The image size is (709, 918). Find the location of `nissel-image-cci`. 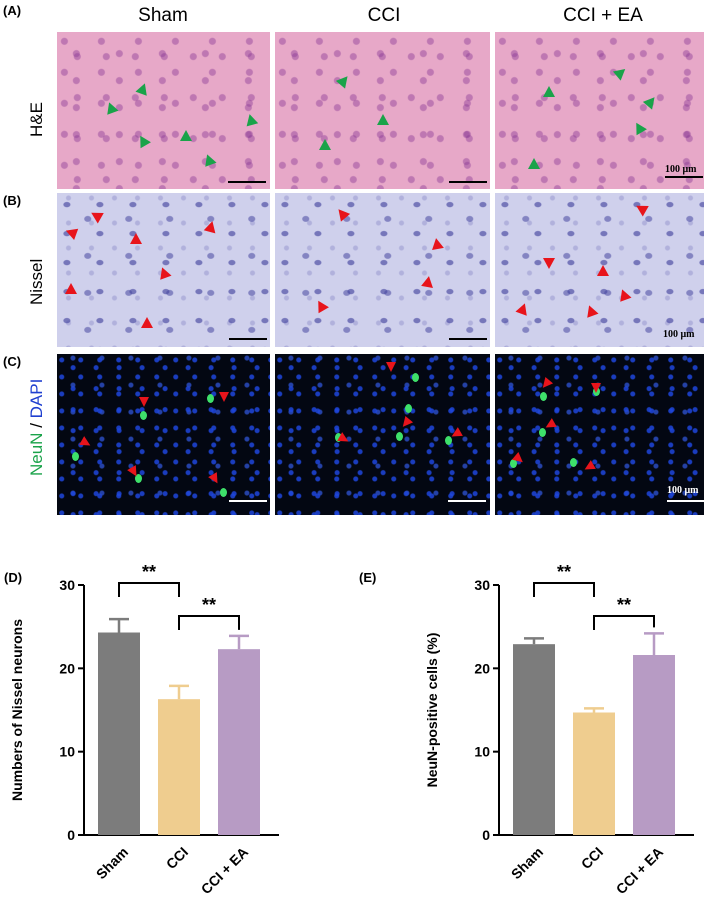

nissel-image-cci is located at coordinates (382, 270).